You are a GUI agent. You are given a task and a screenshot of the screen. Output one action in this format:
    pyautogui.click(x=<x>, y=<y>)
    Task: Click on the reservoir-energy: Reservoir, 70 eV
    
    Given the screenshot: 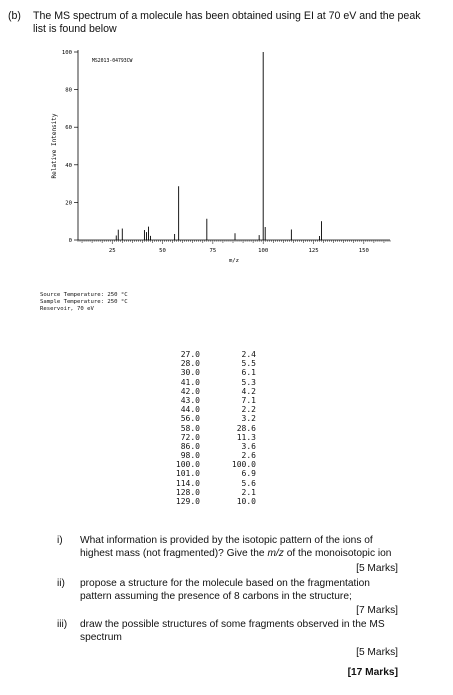 What is the action you would take?
    pyautogui.click(x=67, y=309)
    